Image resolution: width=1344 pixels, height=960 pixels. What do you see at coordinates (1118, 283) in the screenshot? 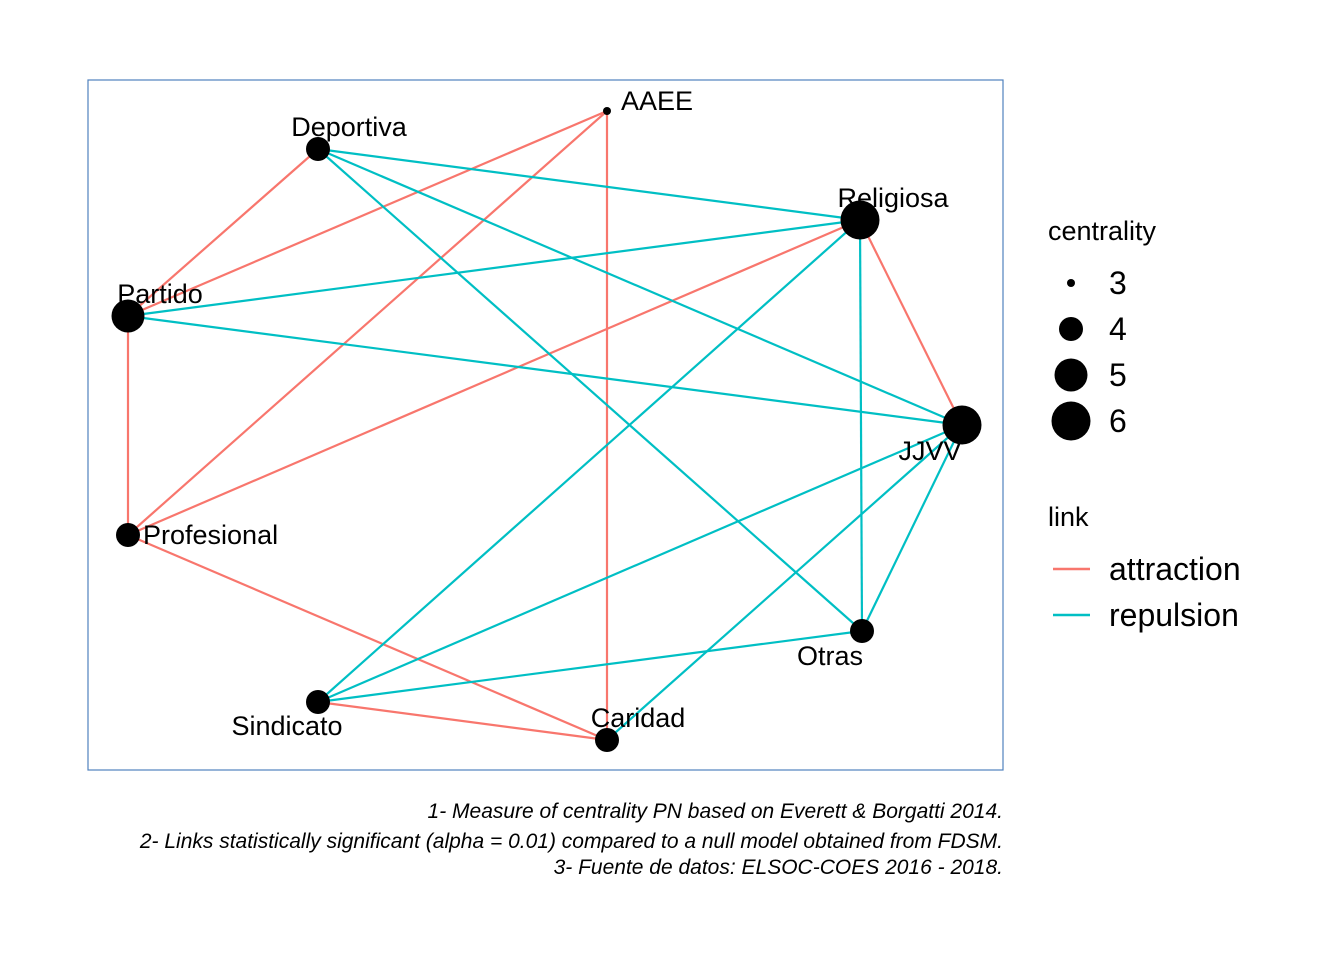
I see `legend-centrality-label: 3` at bounding box center [1118, 283].